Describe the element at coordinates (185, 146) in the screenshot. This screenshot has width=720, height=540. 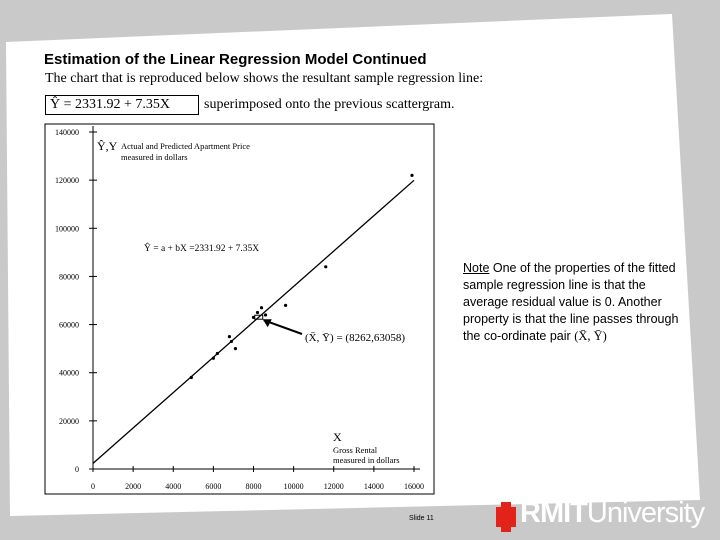
I see `y-axis-label-line1: Actual and Predicted Apartment Price` at that location.